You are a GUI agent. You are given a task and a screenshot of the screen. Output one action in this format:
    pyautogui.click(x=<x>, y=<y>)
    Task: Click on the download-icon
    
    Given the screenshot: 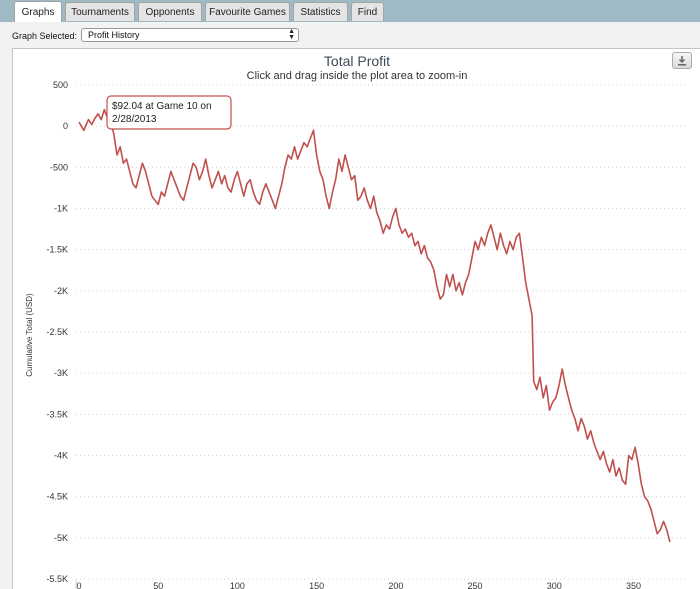 What is the action you would take?
    pyautogui.click(x=682, y=61)
    